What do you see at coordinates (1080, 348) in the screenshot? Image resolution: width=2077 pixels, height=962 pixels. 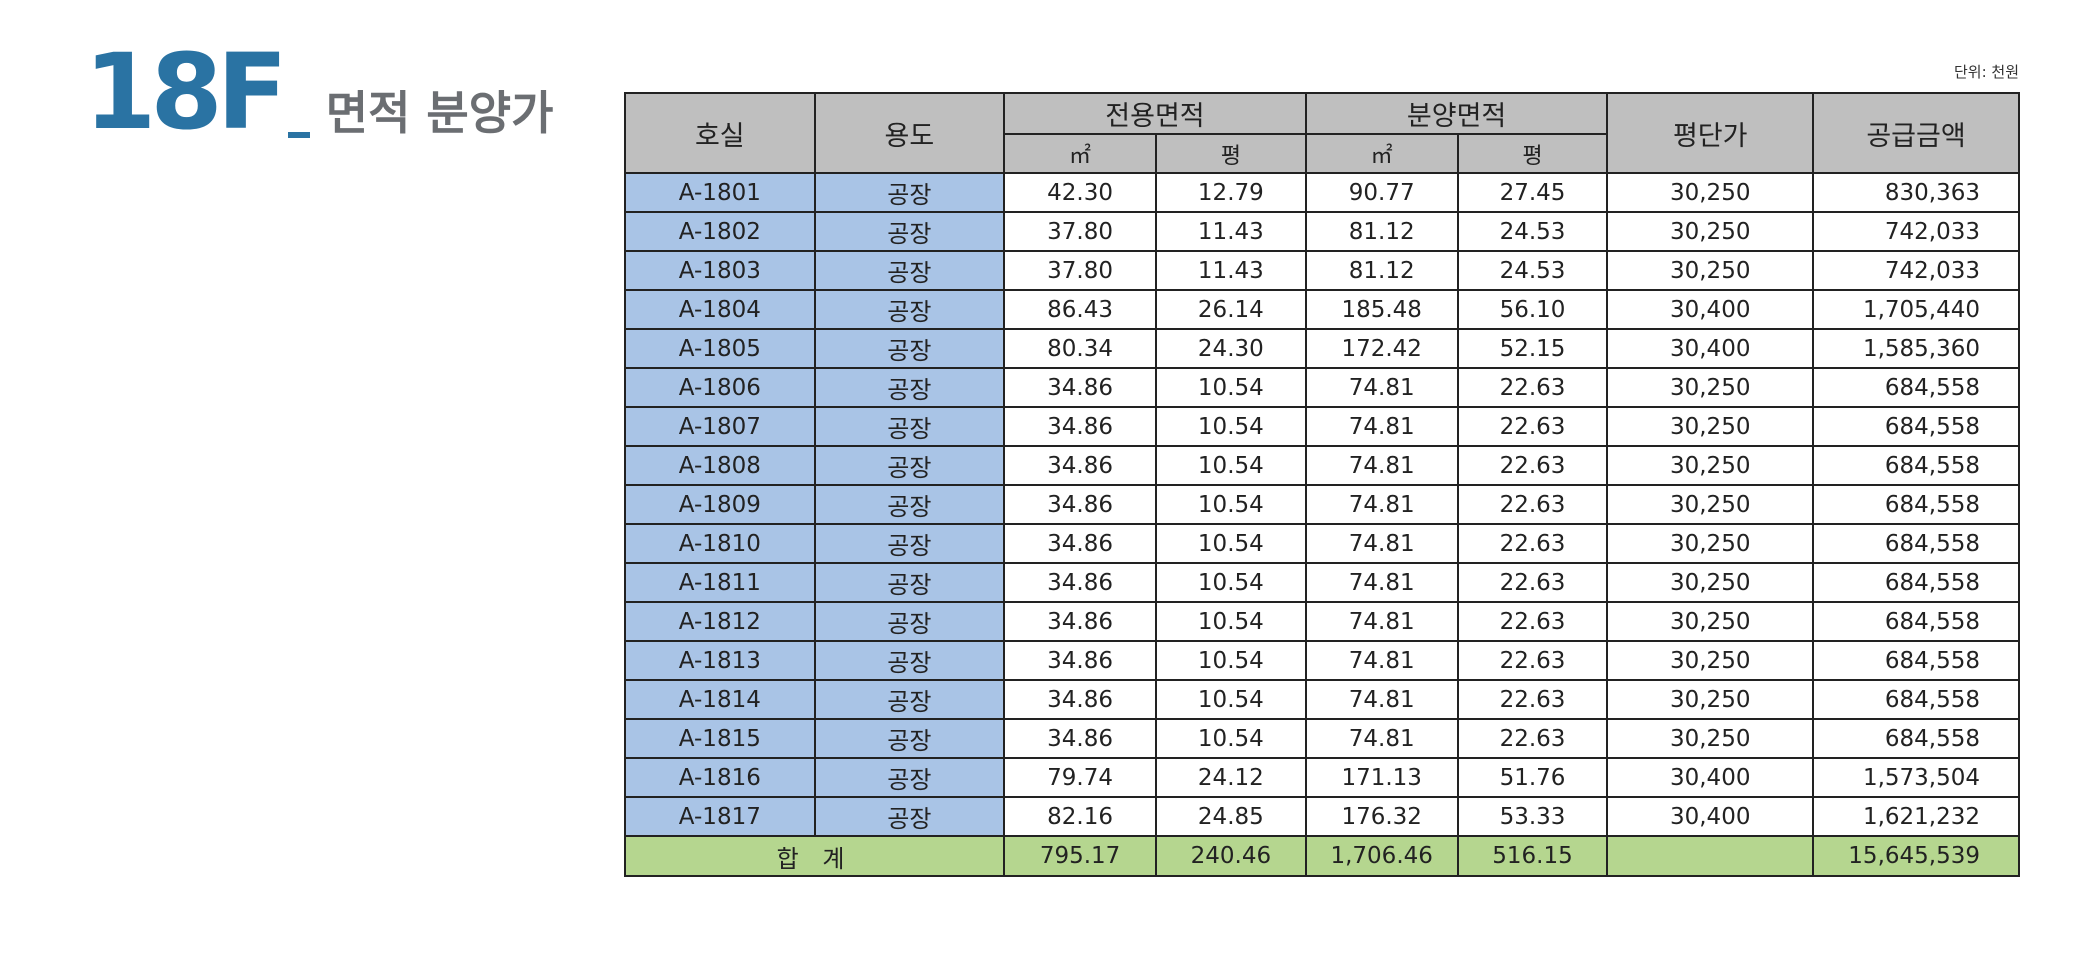 I see `cell-exclusive-sqm: 80.34` at bounding box center [1080, 348].